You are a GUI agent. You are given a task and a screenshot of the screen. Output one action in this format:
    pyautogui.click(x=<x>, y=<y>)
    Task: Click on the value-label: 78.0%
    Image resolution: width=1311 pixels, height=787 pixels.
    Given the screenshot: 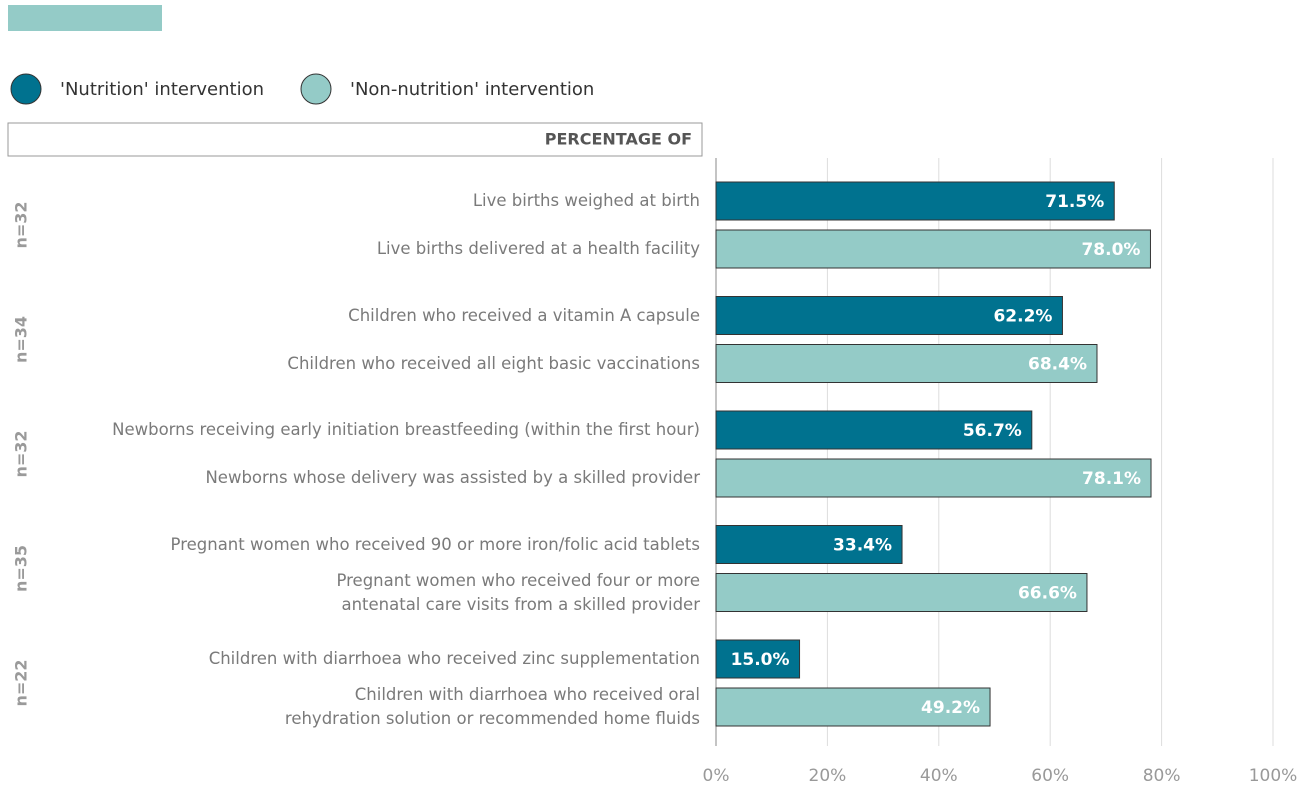 What is the action you would take?
    pyautogui.click(x=1110, y=250)
    